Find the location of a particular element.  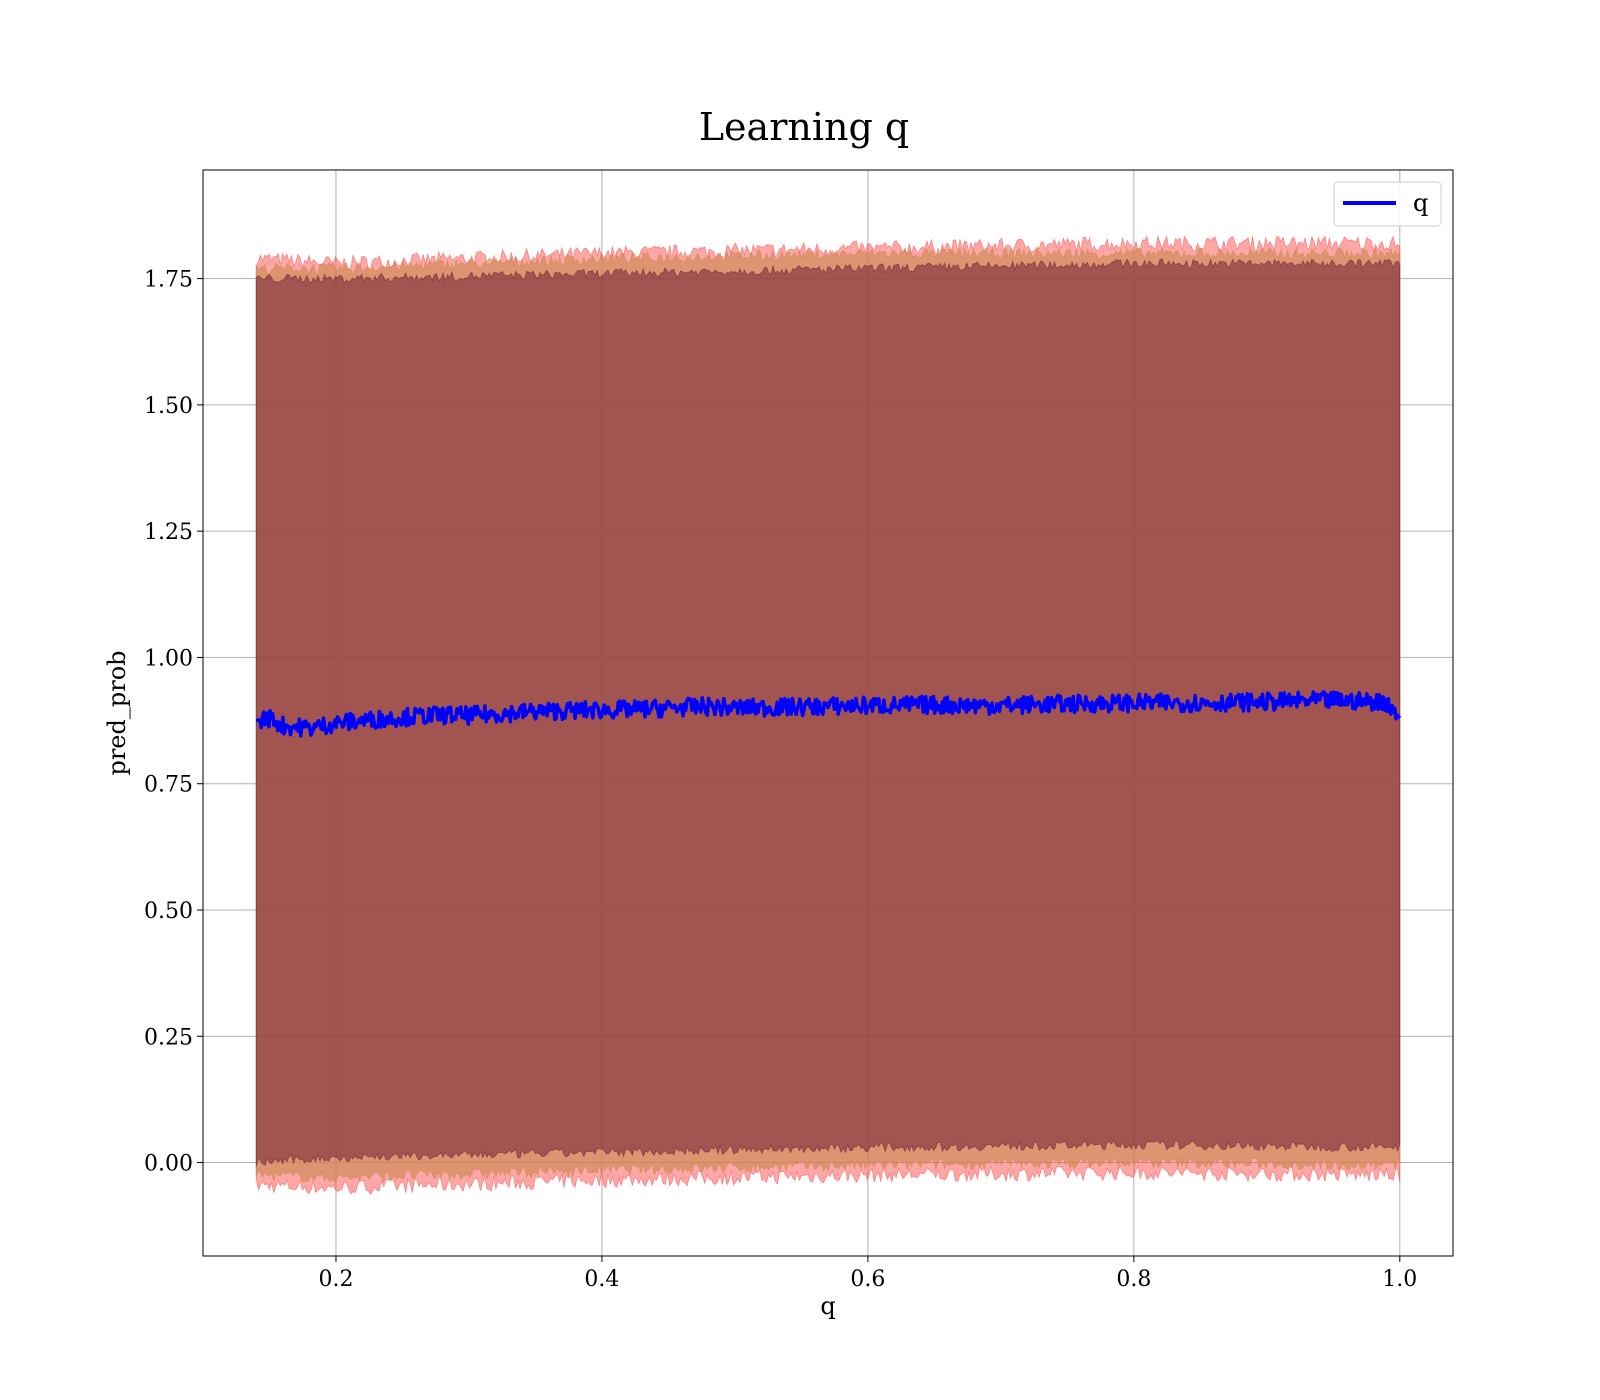

y-tick-label: 1.25 is located at coordinates (168, 532).